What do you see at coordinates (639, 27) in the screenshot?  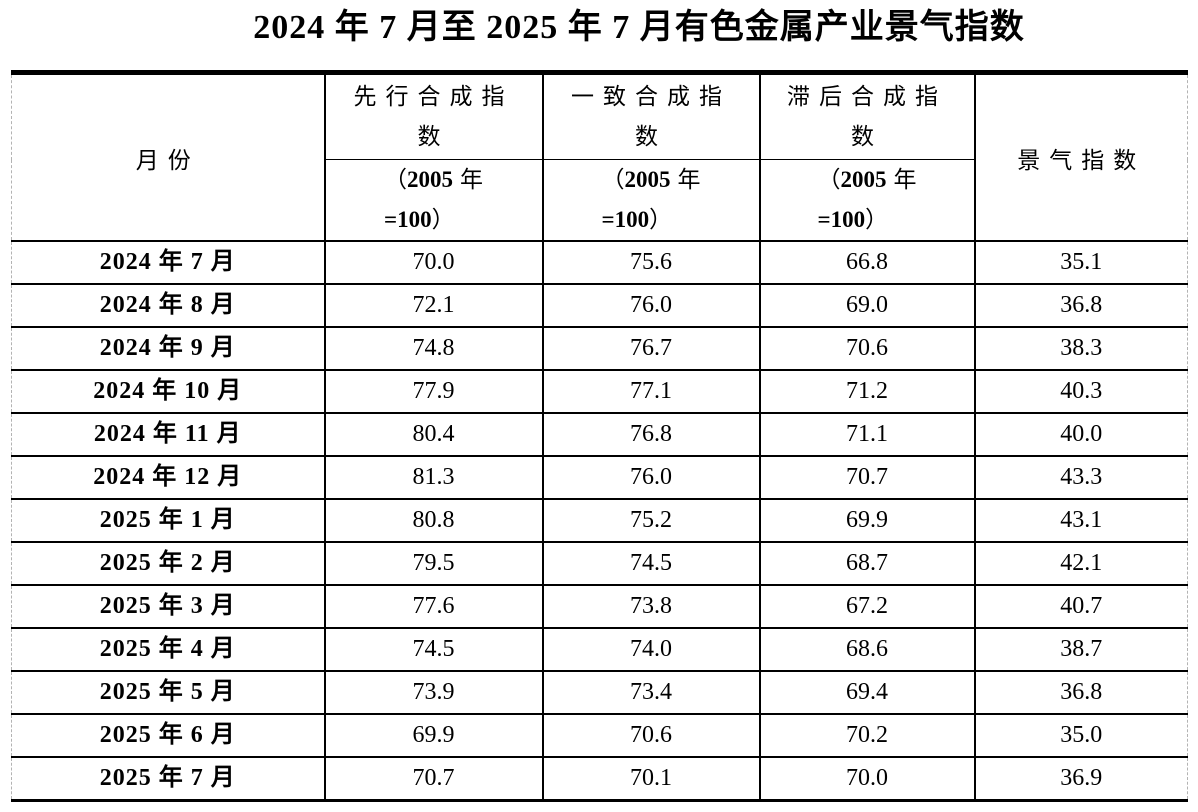 I see `page-title: 2024 年 7 月至 2025 年 7 月有色金属产业景气指数` at bounding box center [639, 27].